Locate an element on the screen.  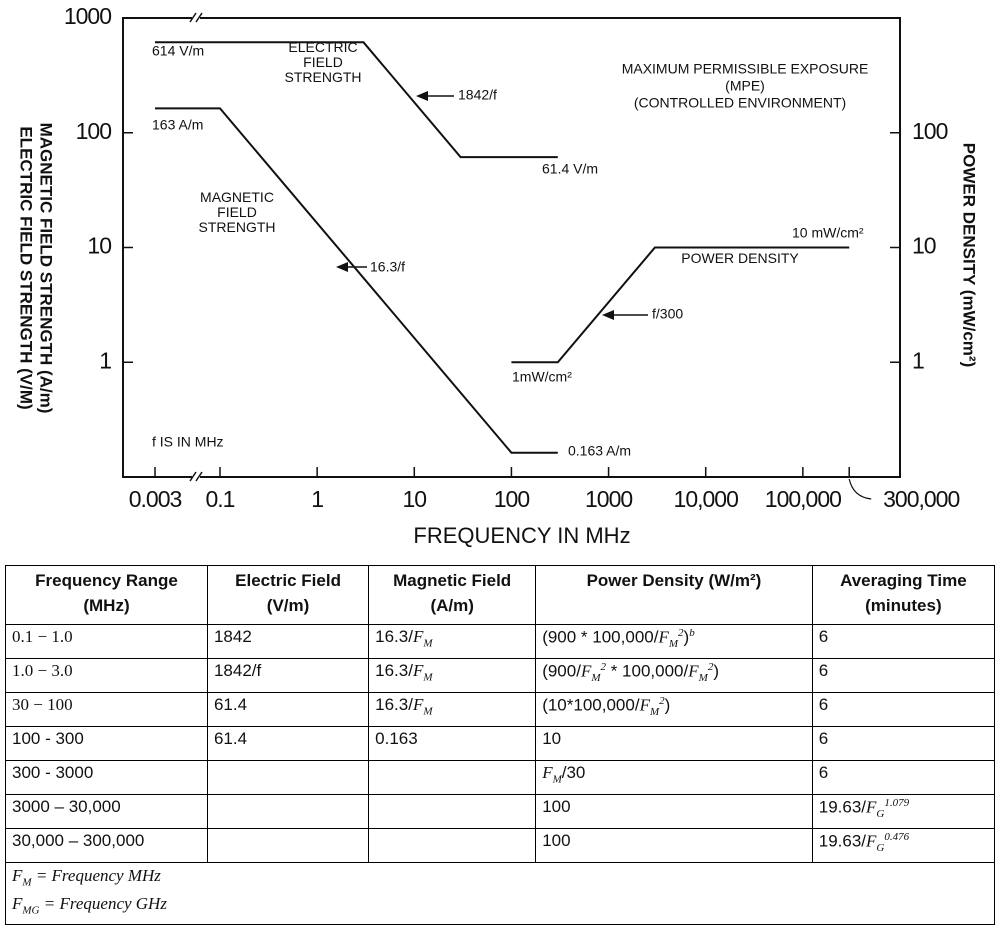
x-tick-label: 0.1 is located at coordinates (220, 499).